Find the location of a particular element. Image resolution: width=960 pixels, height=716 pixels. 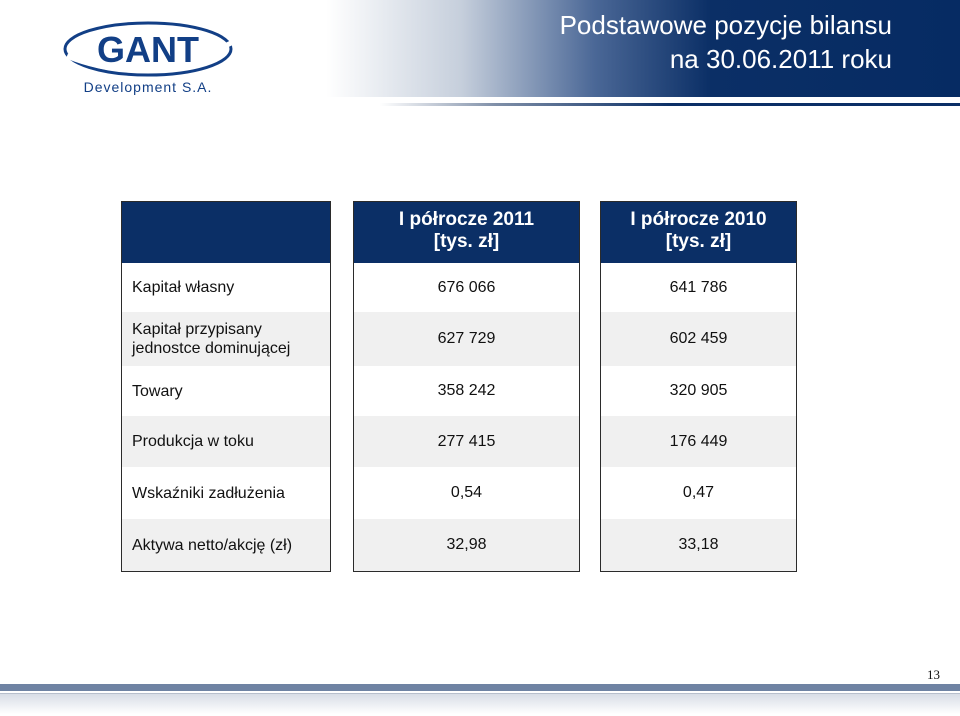

cell-2010: 176 449 is located at coordinates (698, 441).